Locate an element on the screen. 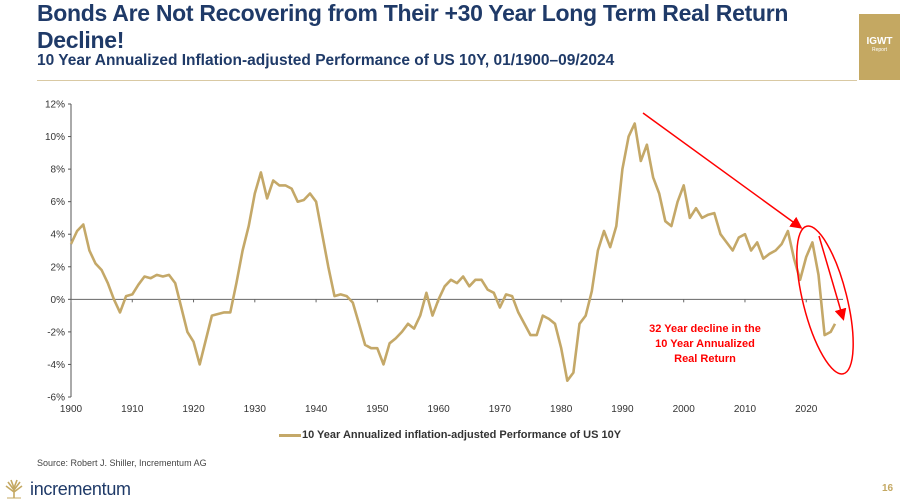 The image size is (900, 502). x-tick-label: 2010 is located at coordinates (745, 409).